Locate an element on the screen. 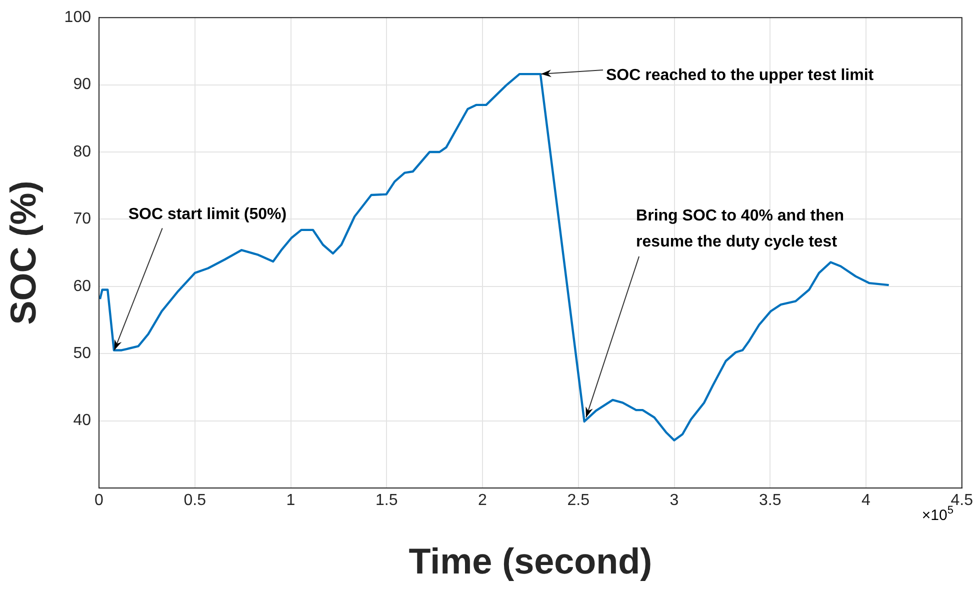 The height and width of the screenshot is (589, 976). annotation: SOC start limit (50%) is located at coordinates (207, 215).